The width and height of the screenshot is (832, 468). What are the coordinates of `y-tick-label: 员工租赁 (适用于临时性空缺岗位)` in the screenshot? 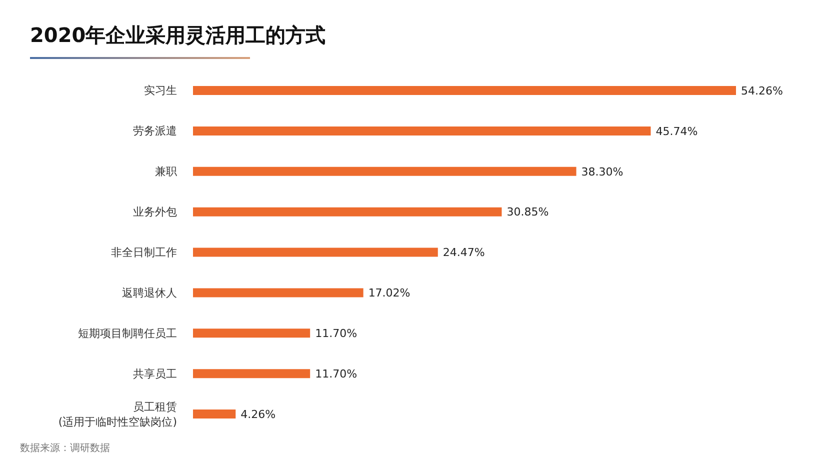 It's located at (117, 414).